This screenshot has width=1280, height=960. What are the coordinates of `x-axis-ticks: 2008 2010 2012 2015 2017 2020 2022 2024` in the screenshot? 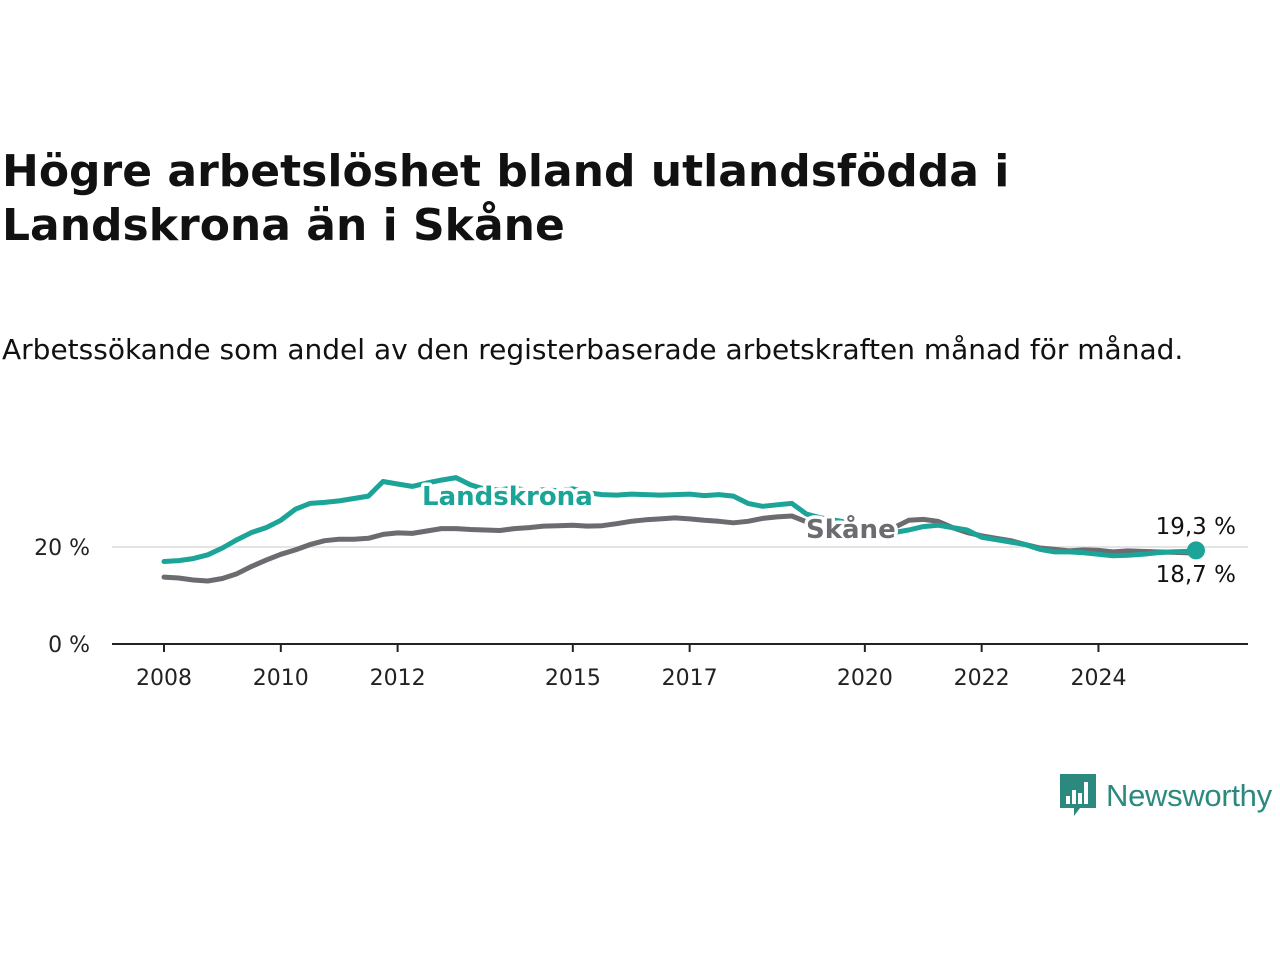 It's located at (631, 667).